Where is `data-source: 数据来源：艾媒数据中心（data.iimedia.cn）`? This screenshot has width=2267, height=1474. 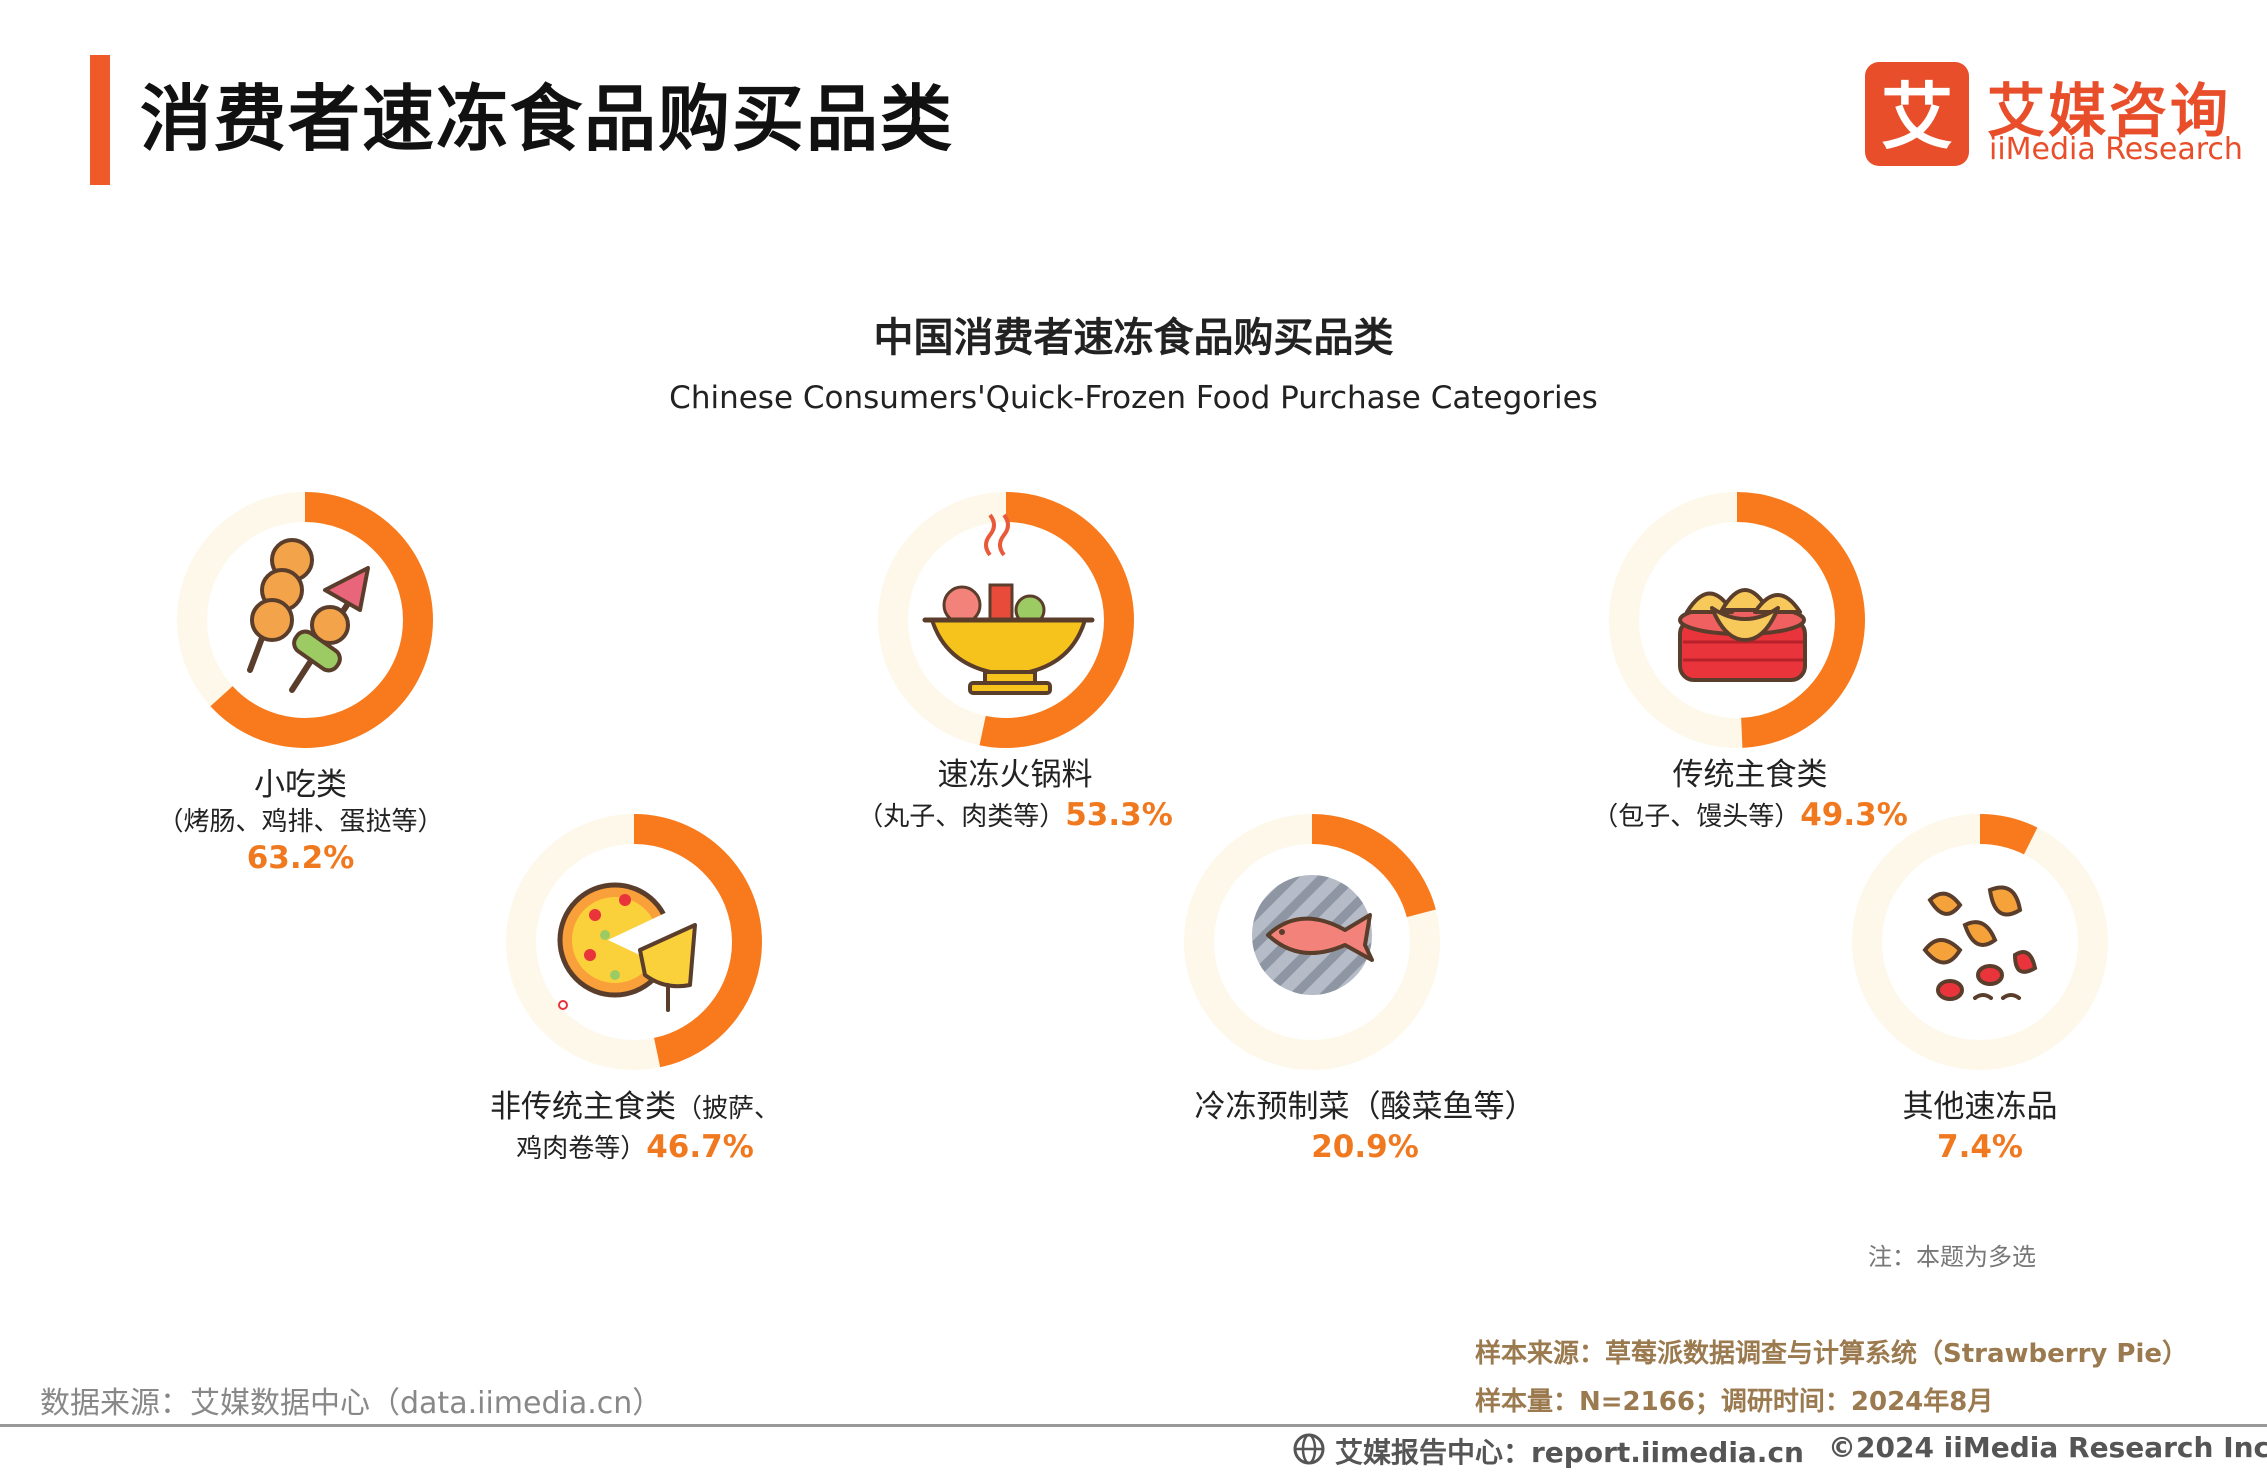
data-source: 数据来源：艾媒数据中心（data.iimedia.cn） is located at coordinates (351, 1403).